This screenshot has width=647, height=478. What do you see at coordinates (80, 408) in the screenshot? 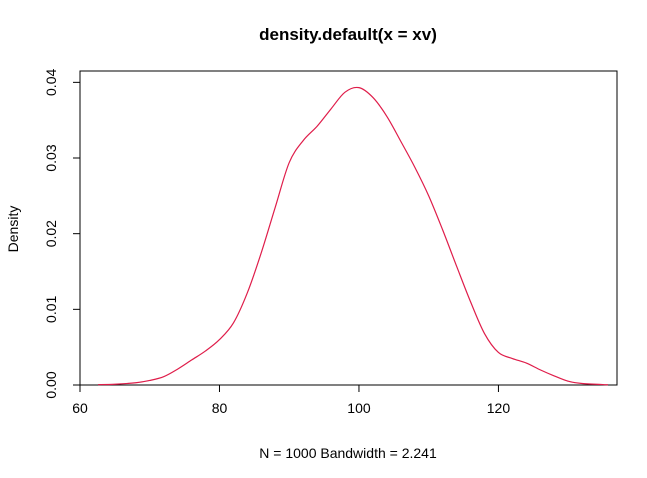
I see `x-tick-label: 60` at bounding box center [80, 408].